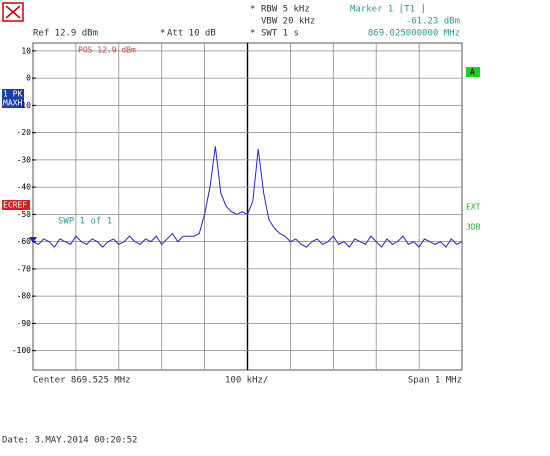 This screenshot has width=550, height=456. What do you see at coordinates (24, 214) in the screenshot?
I see `y-tick-label: -50` at bounding box center [24, 214].